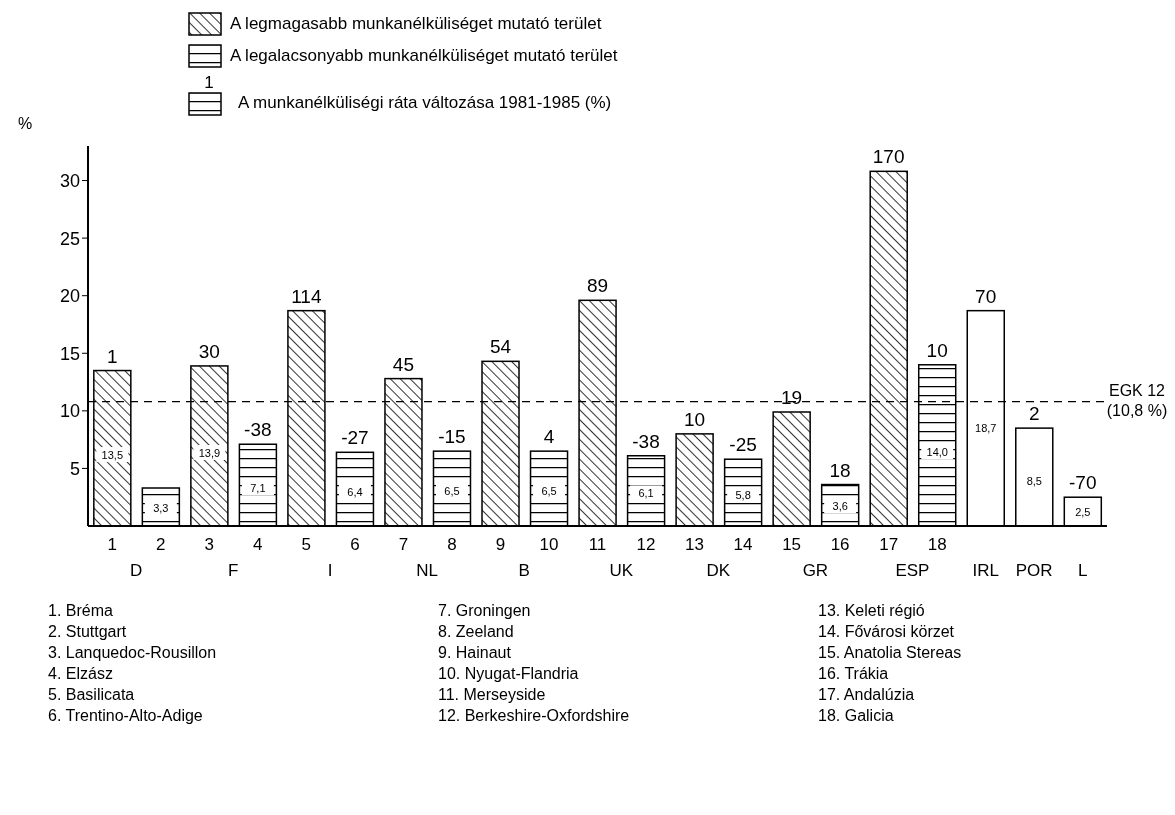  Describe the element at coordinates (856, 716) in the screenshot. I see `text: 18. Galicia` at that location.